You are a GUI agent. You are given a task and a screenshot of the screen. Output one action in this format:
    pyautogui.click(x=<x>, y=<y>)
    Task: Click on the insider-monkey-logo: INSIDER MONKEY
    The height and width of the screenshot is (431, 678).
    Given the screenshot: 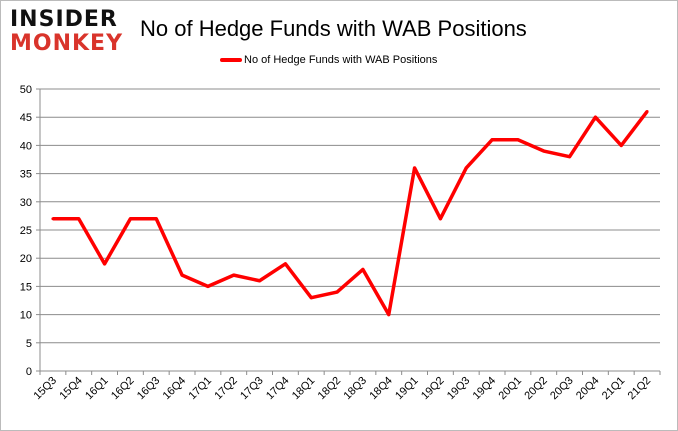 What is the action you would take?
    pyautogui.click(x=66, y=32)
    